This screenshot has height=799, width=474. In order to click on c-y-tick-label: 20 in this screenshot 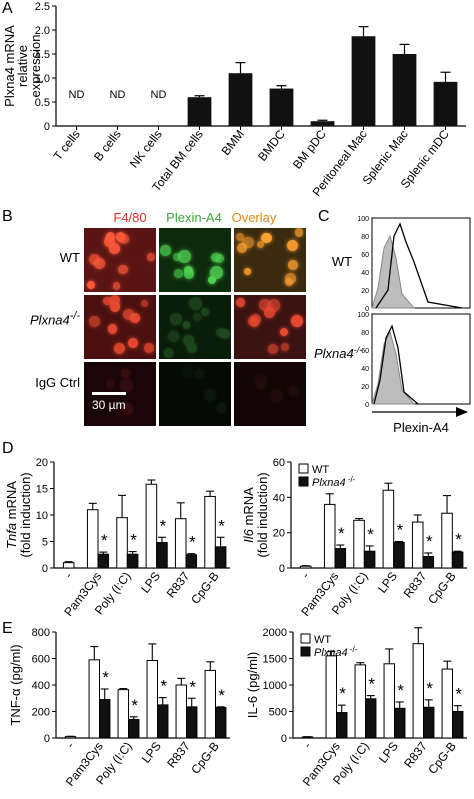, I will do `click(365, 291)`.